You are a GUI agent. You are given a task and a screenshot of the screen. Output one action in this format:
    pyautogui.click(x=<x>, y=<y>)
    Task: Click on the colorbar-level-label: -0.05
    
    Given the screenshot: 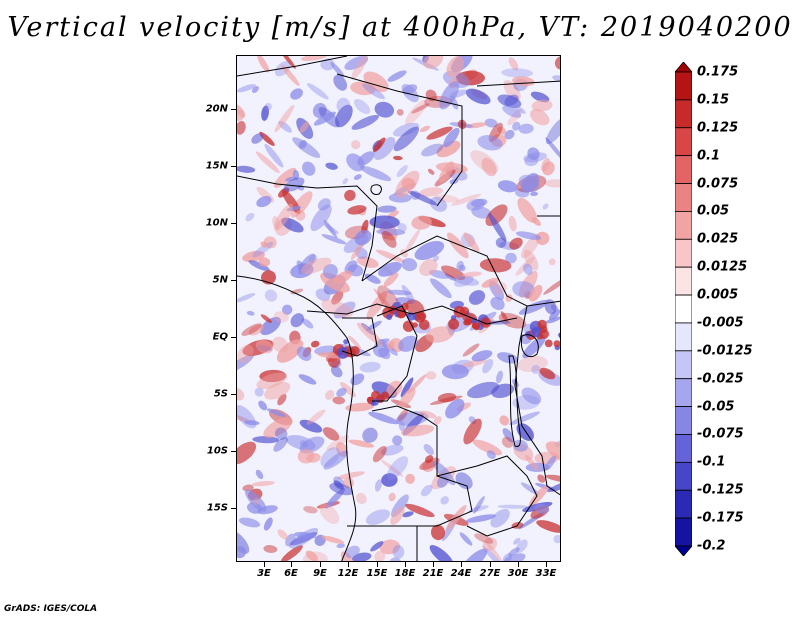 What is the action you would take?
    pyautogui.click(x=716, y=407)
    